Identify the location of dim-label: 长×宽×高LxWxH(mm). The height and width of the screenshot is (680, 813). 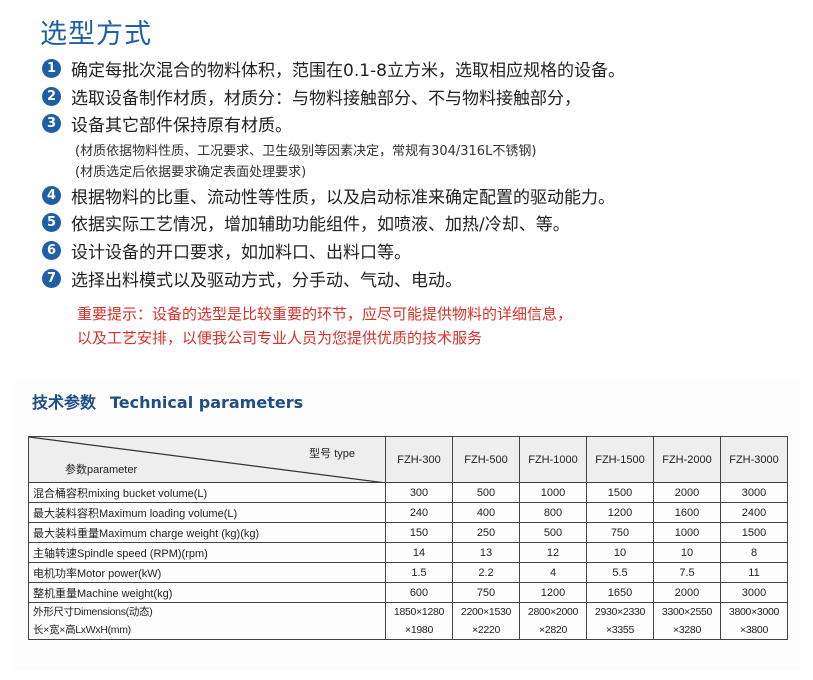
(82, 630).